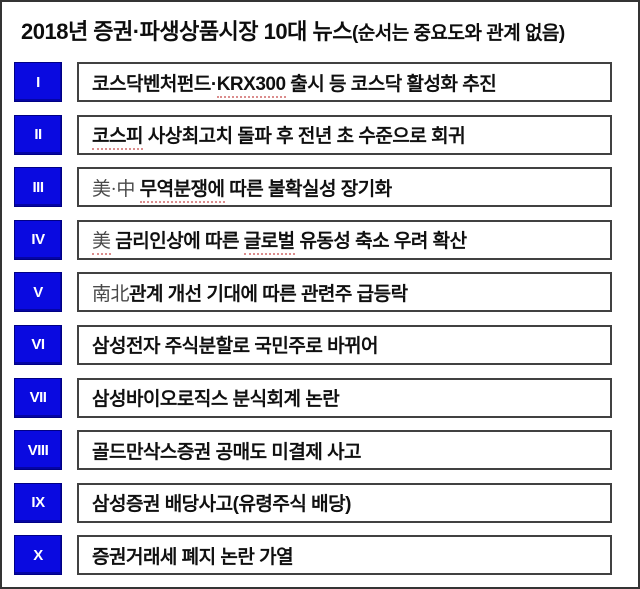  What do you see at coordinates (186, 31) in the screenshot?
I see `page-title-main: 2018년 증권·파생상품시장 10대 뉴스` at bounding box center [186, 31].